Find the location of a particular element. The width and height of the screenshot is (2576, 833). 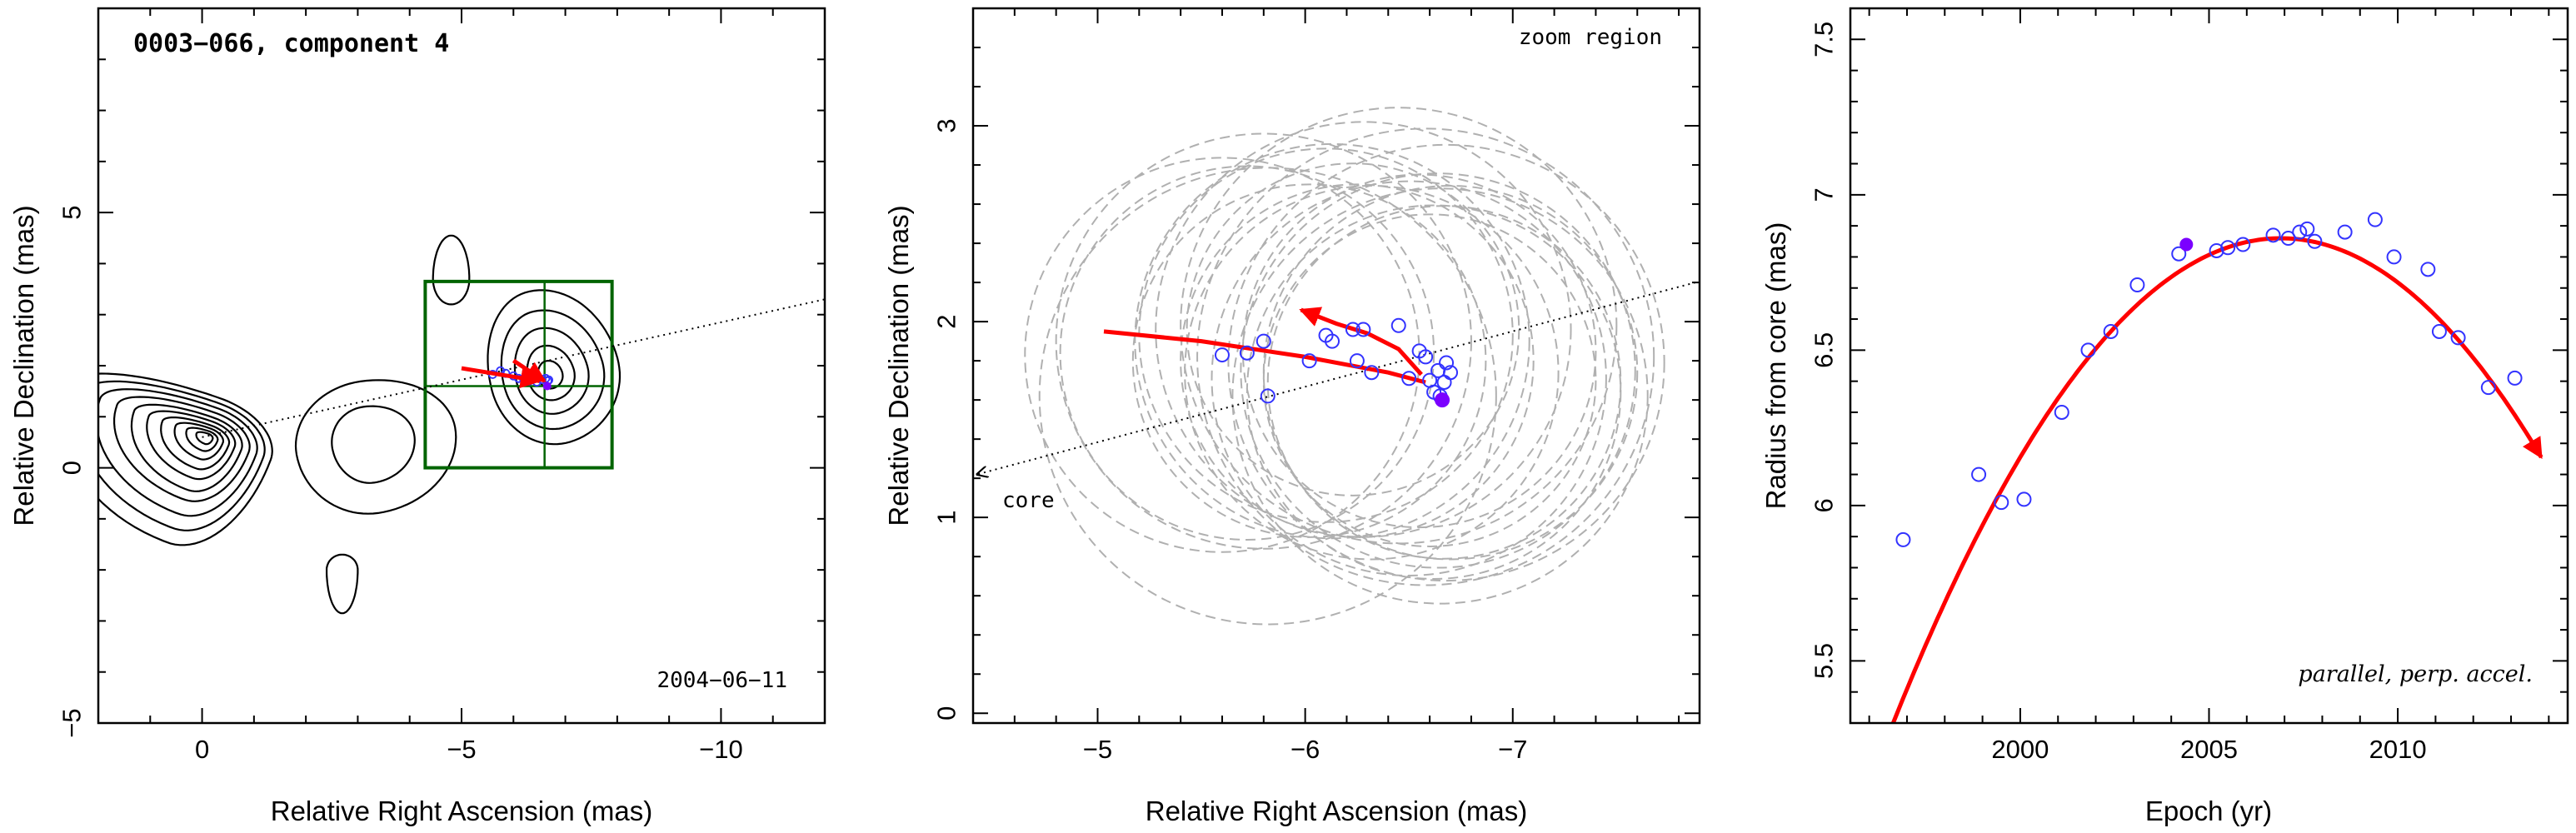

acceleration-arrow is located at coordinates (1361, 342).